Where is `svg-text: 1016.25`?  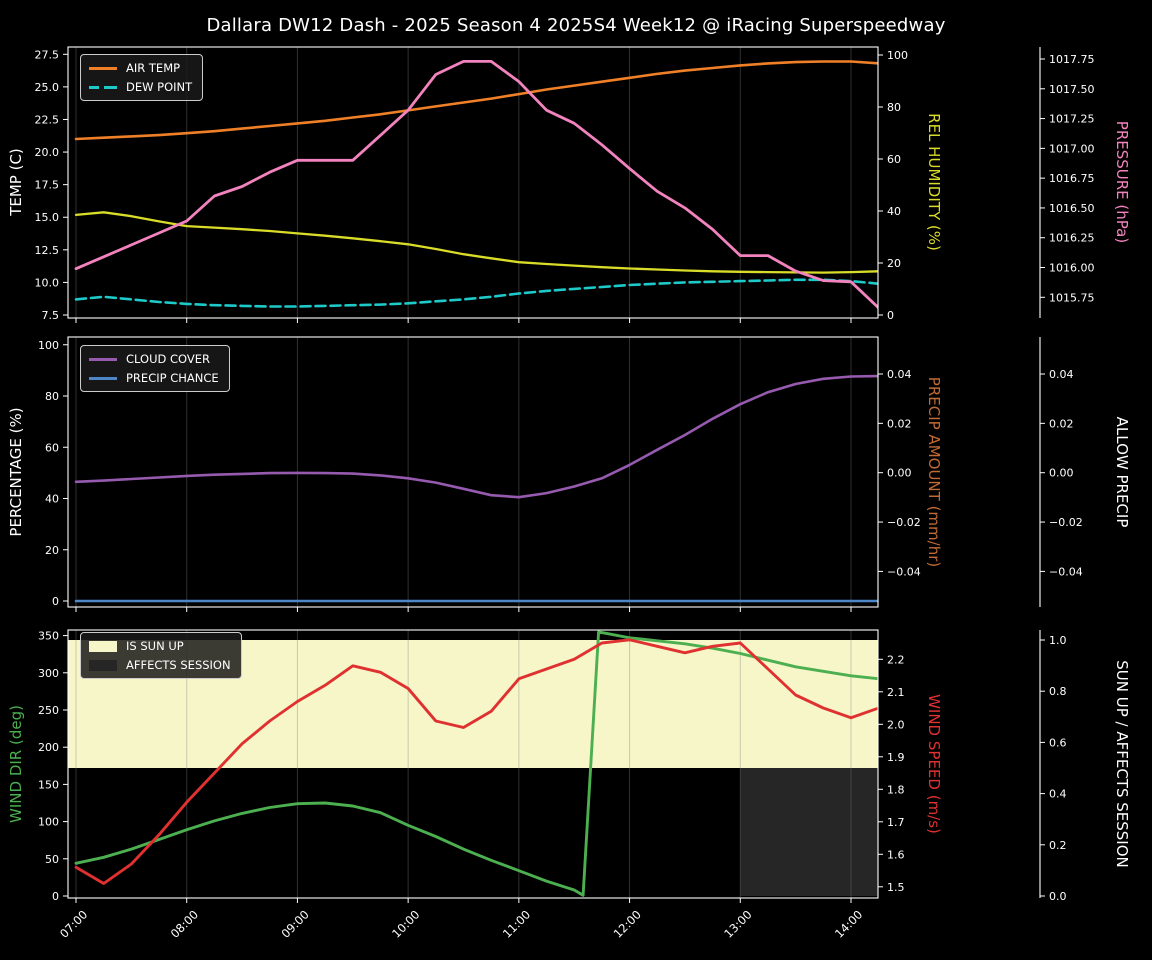
svg-text: 1016.25 is located at coordinates (1072, 238).